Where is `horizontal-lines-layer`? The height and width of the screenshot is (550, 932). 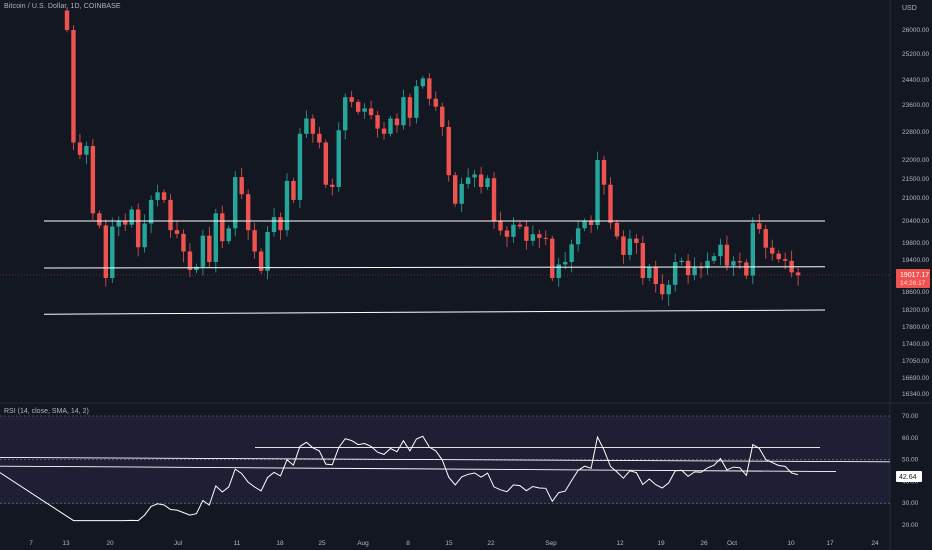 horizontal-lines-layer is located at coordinates (434, 267).